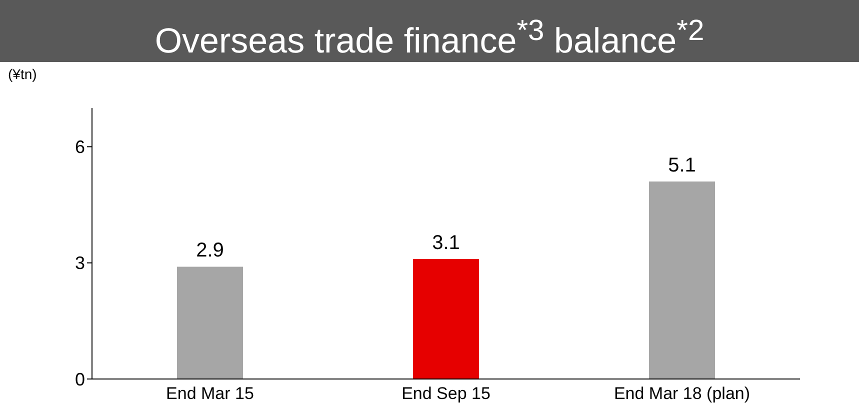  Describe the element at coordinates (682, 394) in the screenshot. I see `x-tick-label: End Mar 18 (plan)` at that location.